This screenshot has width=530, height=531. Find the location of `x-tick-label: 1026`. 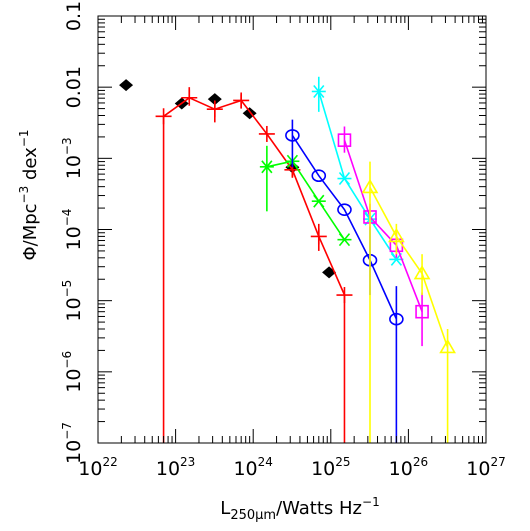

x-tick-label: 1026 is located at coordinates (408, 467).